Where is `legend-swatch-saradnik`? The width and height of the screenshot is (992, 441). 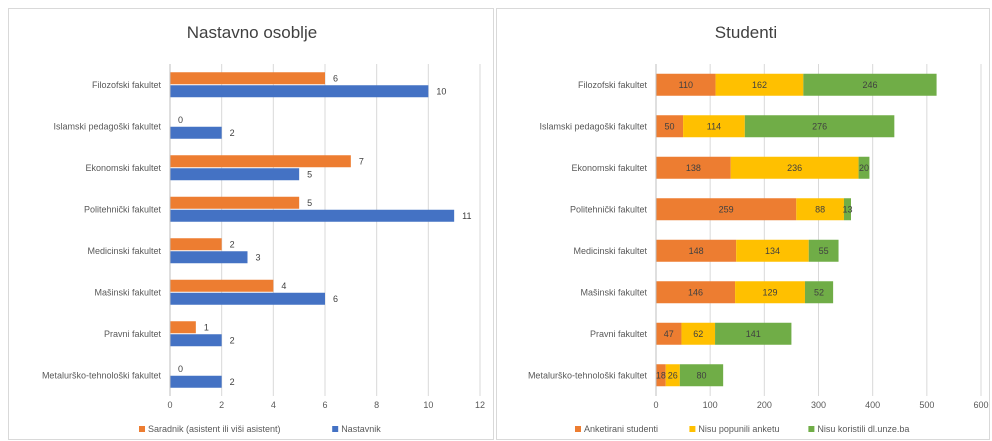 legend-swatch-saradnik is located at coordinates (142, 429).